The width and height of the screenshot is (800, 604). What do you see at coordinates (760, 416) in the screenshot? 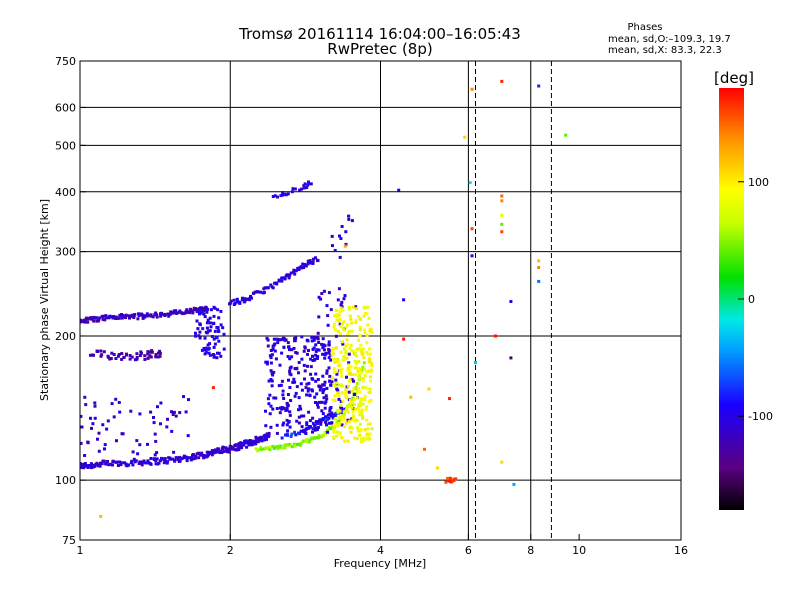
I see `colorbar-tick-label: -100` at bounding box center [760, 416].